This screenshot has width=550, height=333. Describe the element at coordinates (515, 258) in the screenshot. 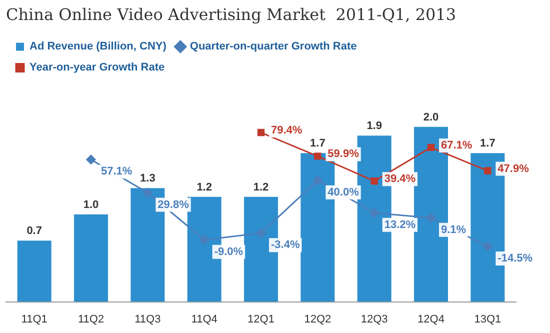

I see `data-label: -14.5%` at that location.